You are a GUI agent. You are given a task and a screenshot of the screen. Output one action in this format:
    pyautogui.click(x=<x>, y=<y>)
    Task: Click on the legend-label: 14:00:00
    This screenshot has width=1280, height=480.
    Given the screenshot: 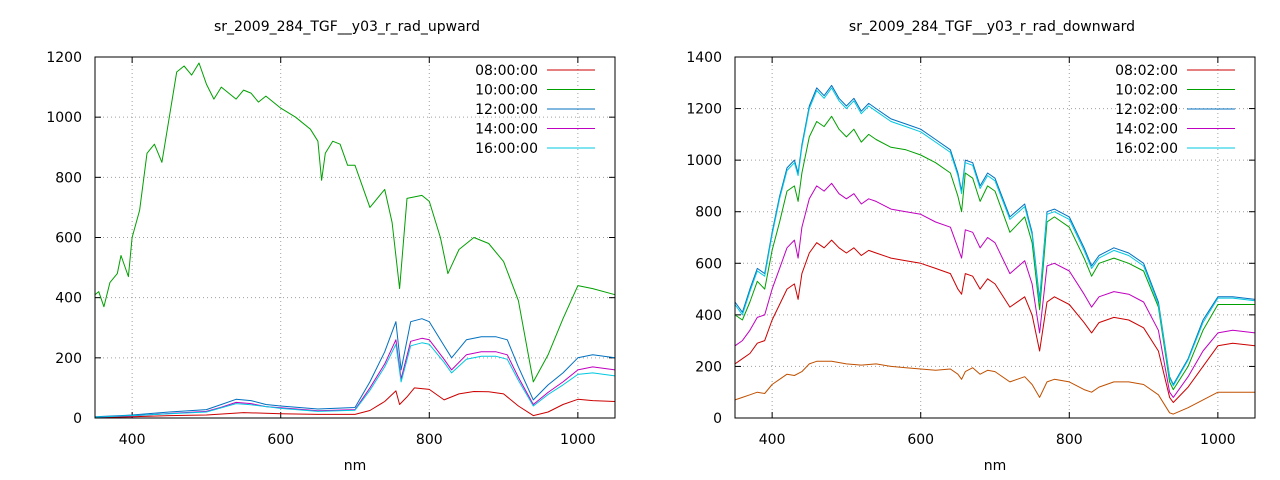 What is the action you would take?
    pyautogui.click(x=506, y=130)
    